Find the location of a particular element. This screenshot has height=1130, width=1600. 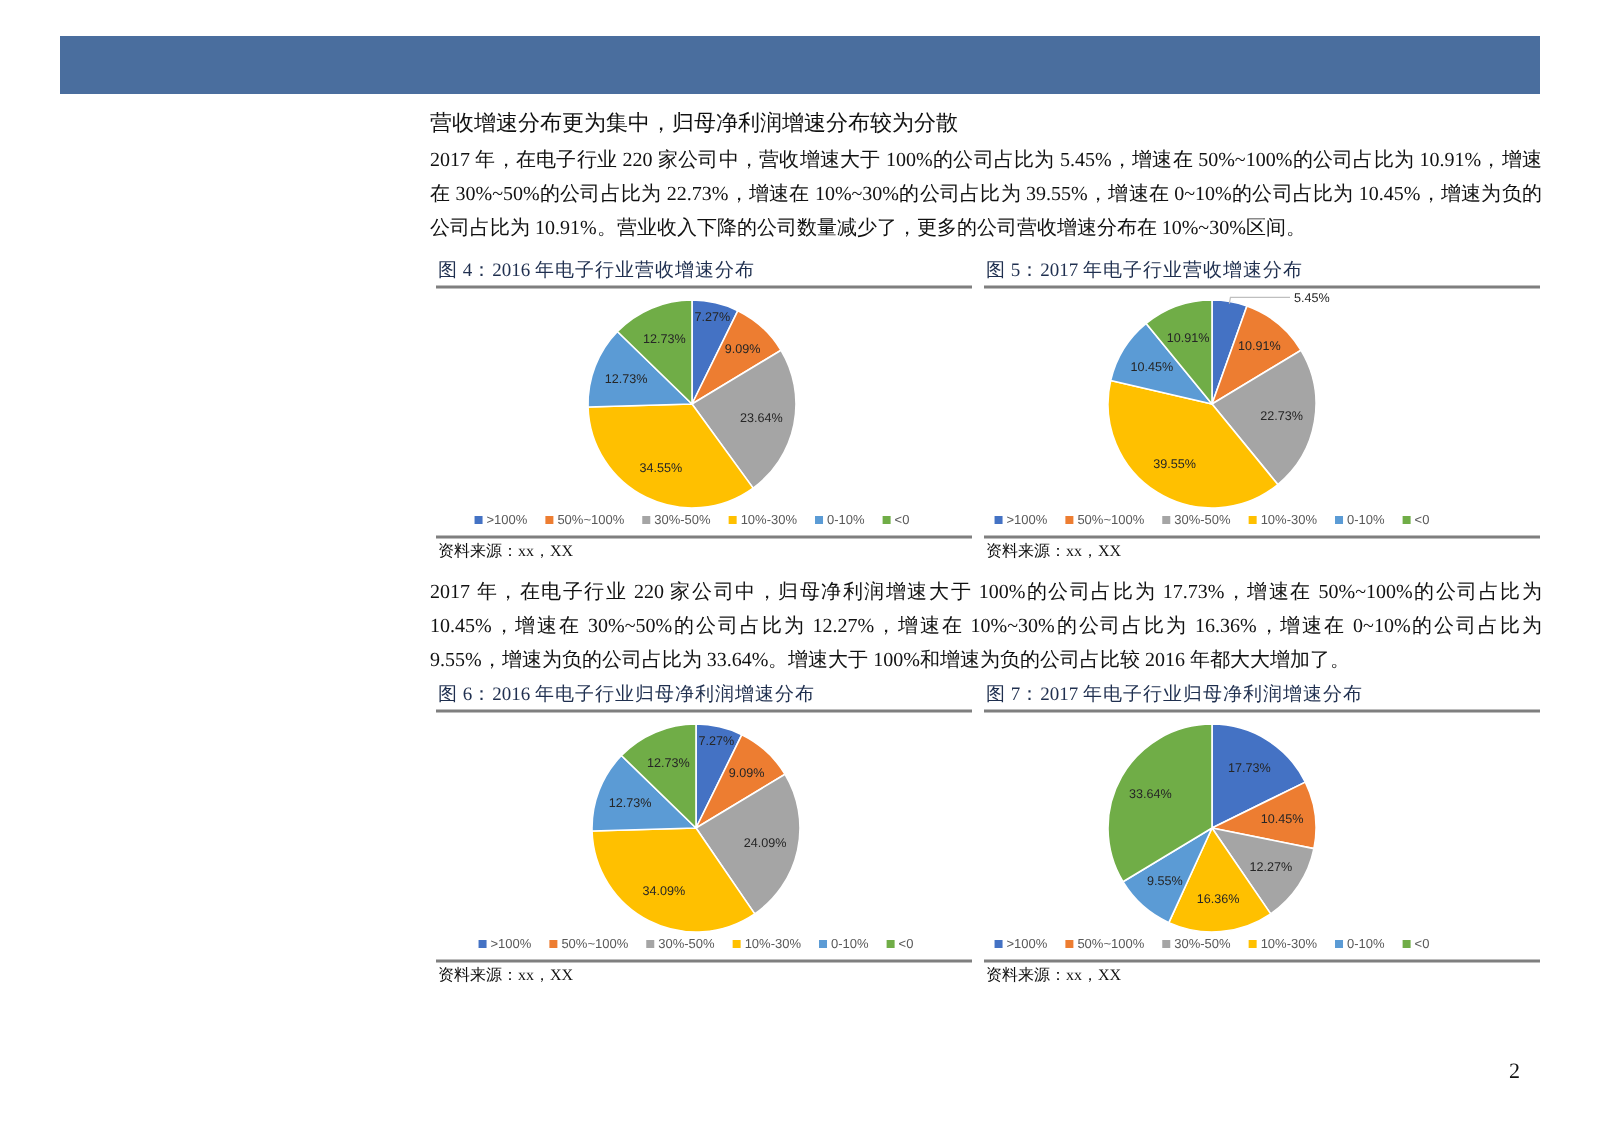

chart-title: 图 7：2017 年电子行业归母净利润增速分布 is located at coordinates (1174, 694).